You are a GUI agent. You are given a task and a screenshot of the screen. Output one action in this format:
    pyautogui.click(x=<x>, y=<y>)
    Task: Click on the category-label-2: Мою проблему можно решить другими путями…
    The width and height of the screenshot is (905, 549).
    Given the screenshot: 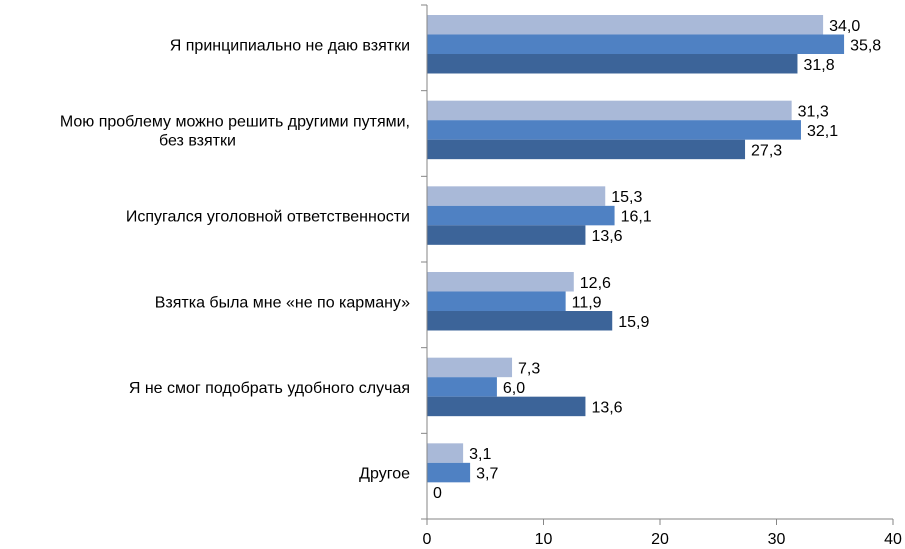 What is the action you would take?
    pyautogui.click(x=235, y=131)
    